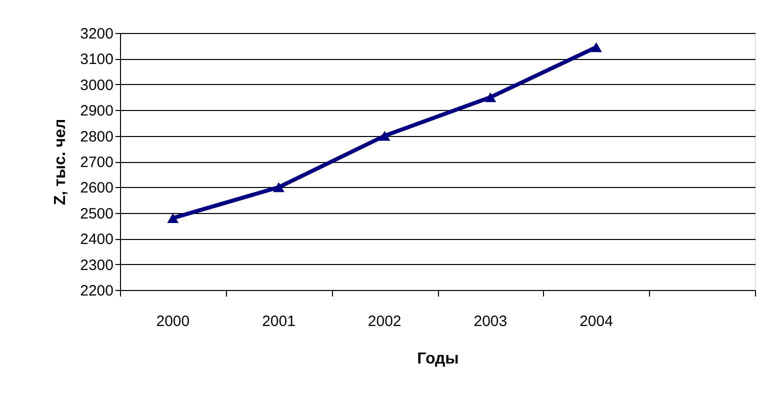  I want to click on y-tick-label: 2700, so click(97, 162).